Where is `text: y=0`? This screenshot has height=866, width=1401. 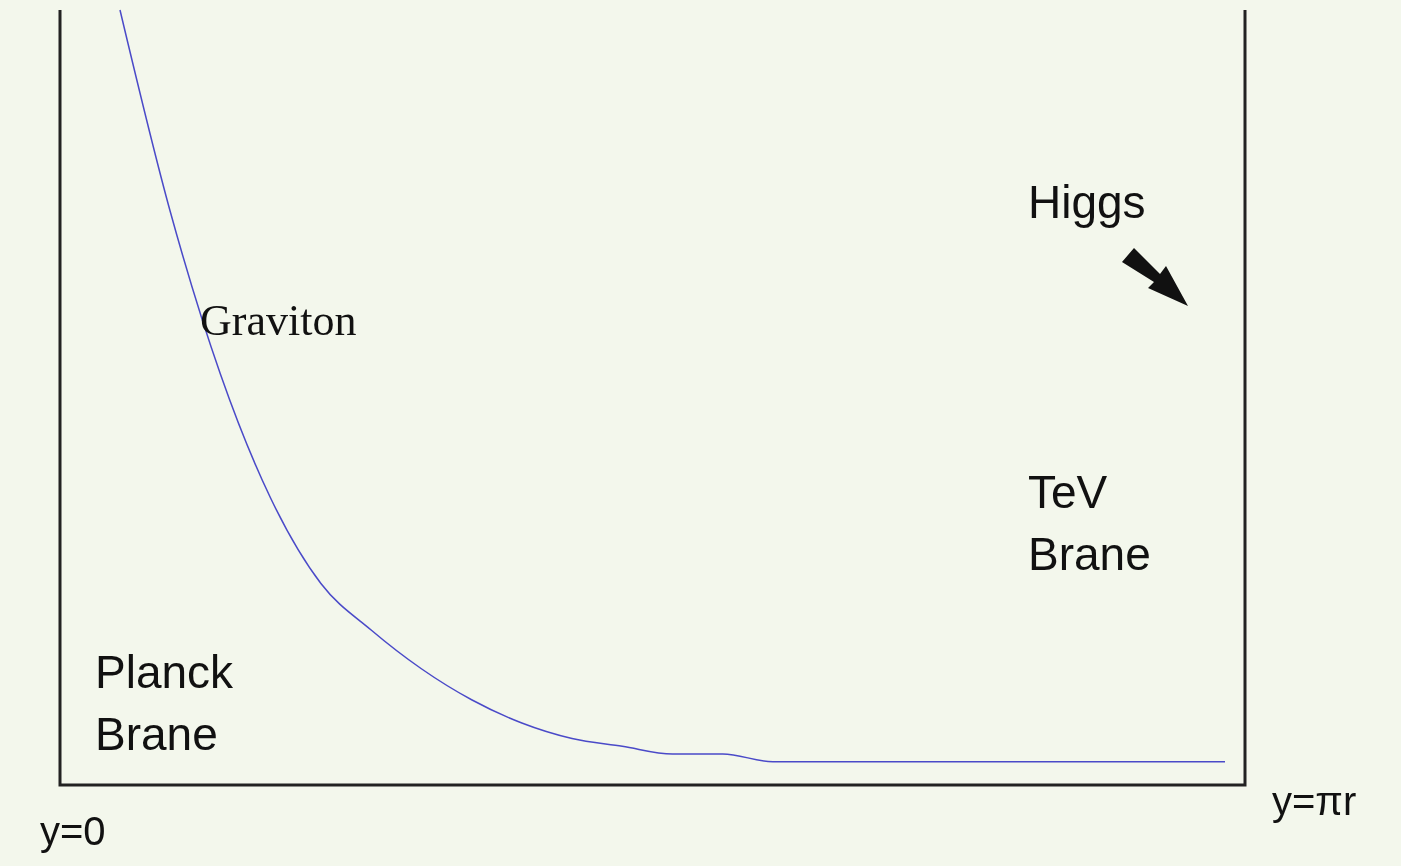 text: y=0 is located at coordinates (73, 831).